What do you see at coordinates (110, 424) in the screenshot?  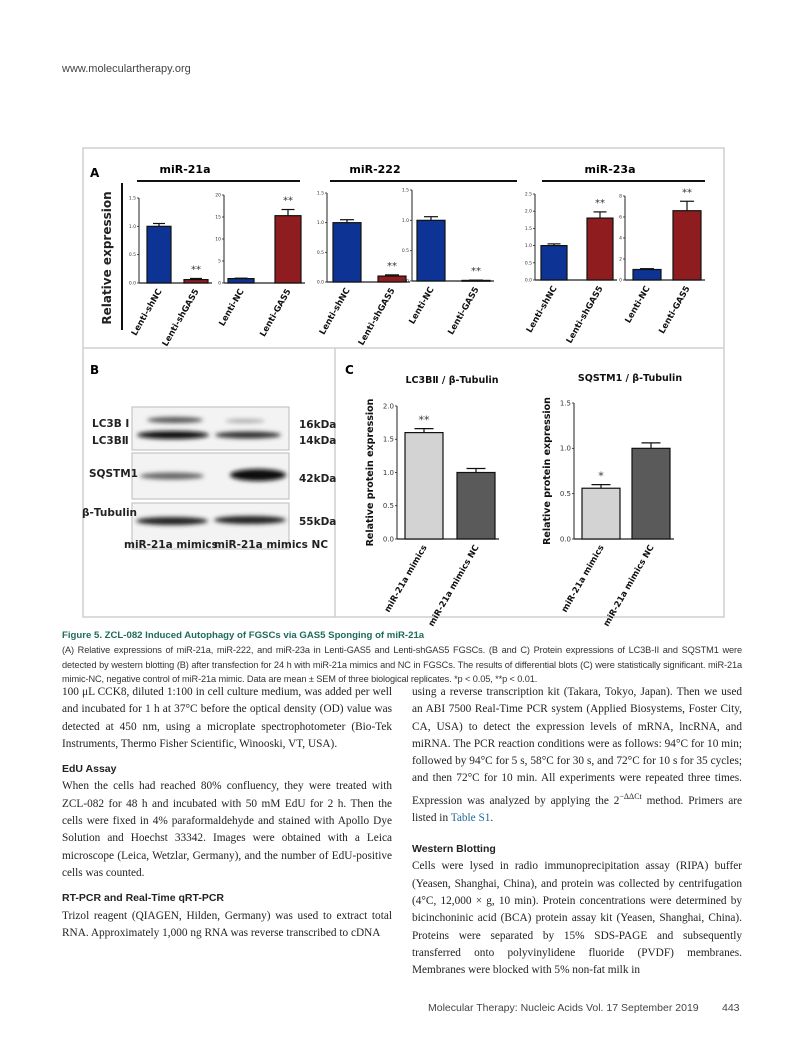 I see `band-label: LC3B Ⅰ` at bounding box center [110, 424].